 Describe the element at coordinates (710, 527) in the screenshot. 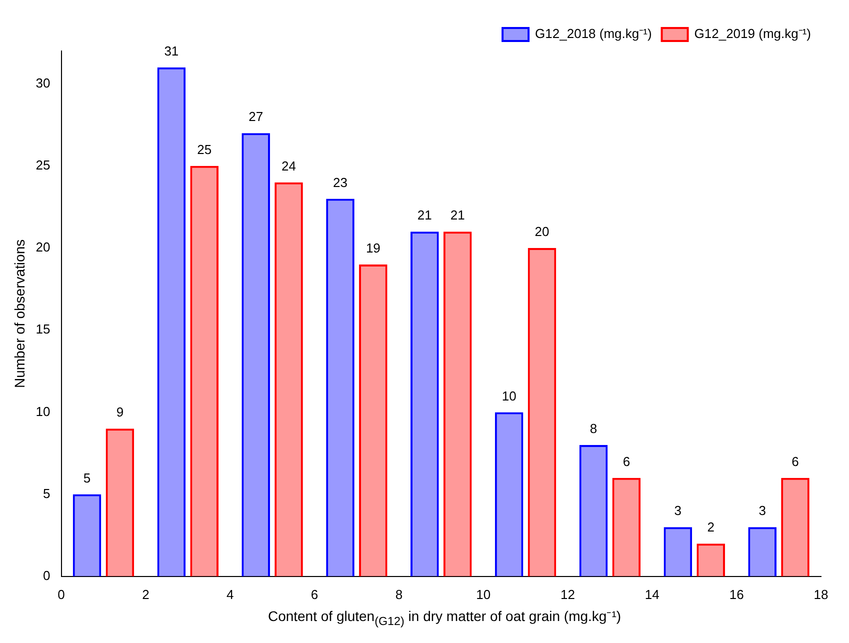

I see `data-label: 2` at that location.